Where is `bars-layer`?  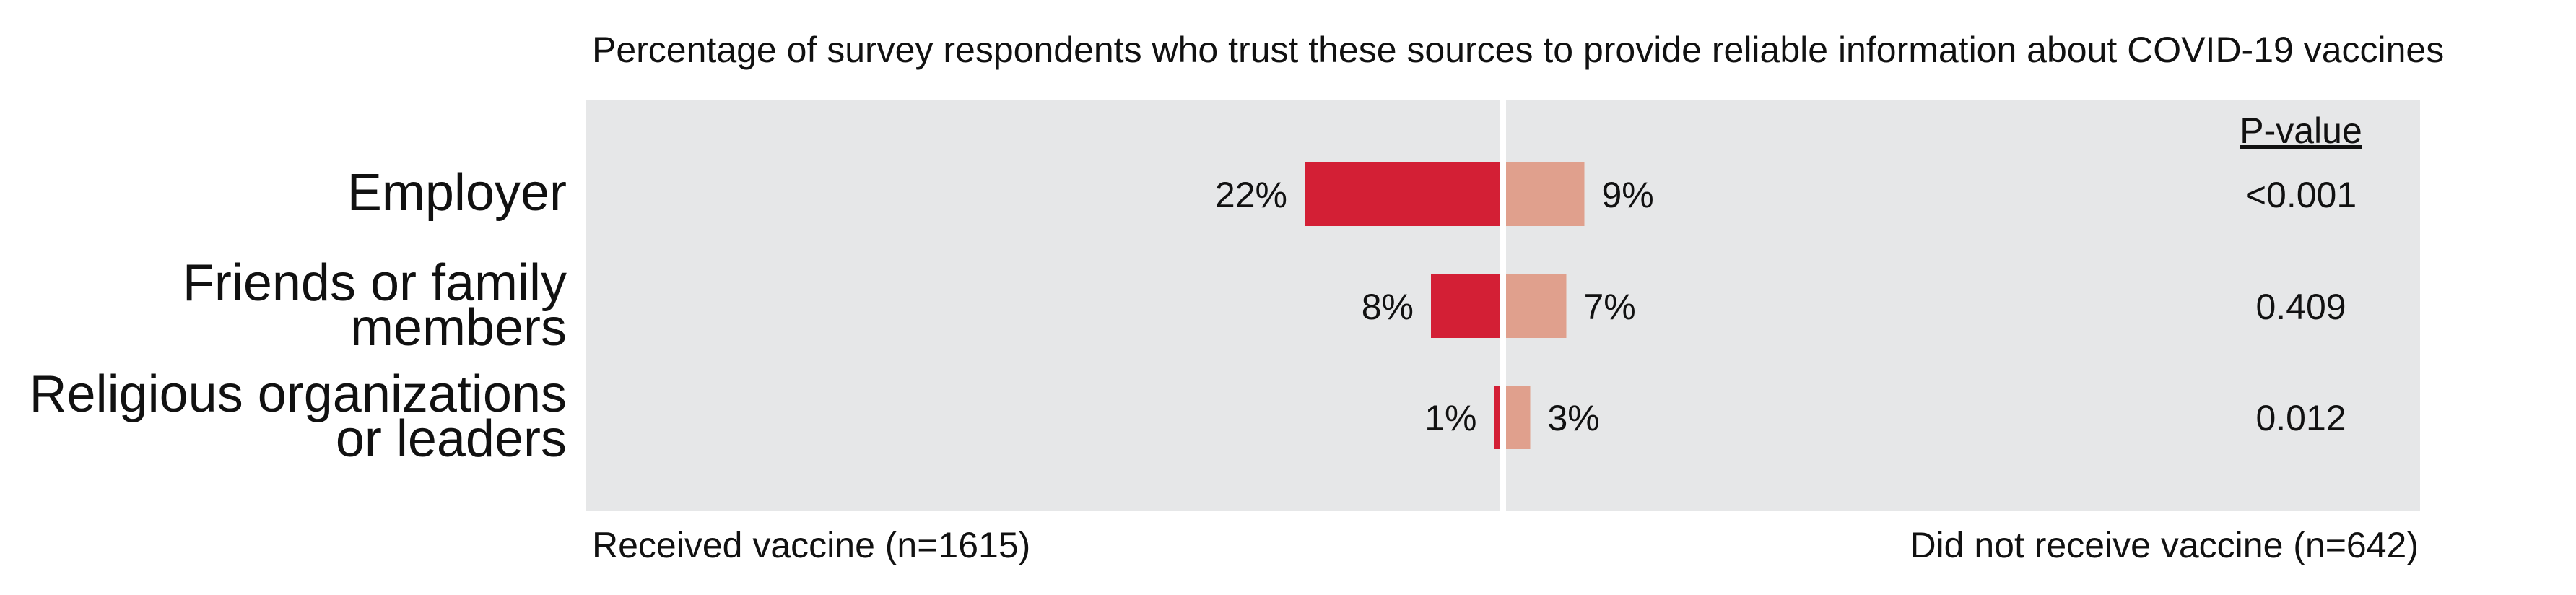 bars-layer is located at coordinates (1445, 305).